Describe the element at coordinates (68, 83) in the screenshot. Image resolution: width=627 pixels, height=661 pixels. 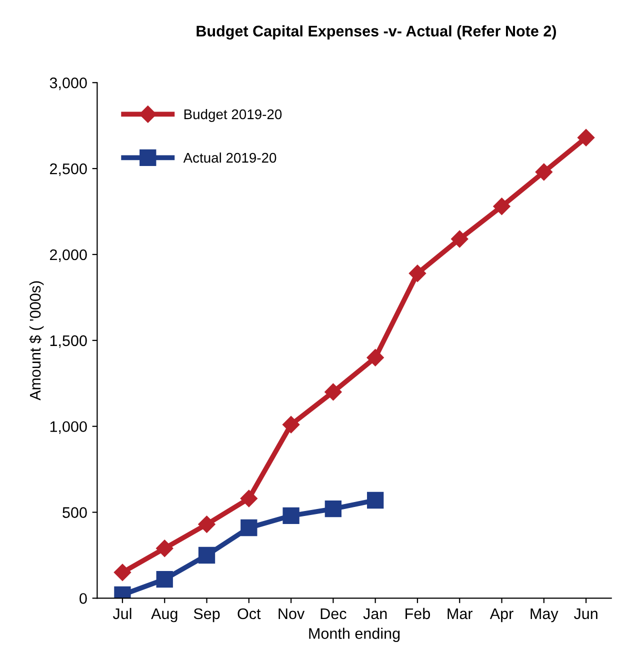
I see `y-tick-label: 3,000` at that location.